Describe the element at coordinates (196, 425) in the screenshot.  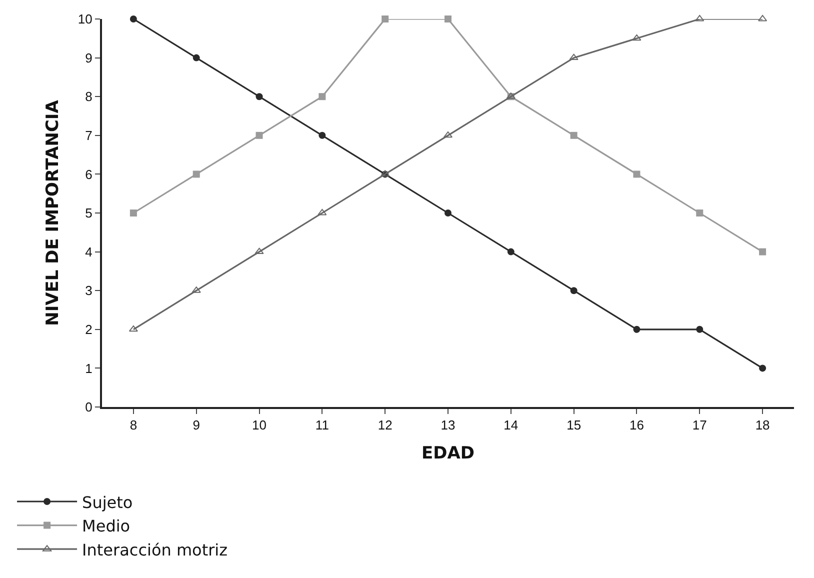
I see `x-tick-label: 9` at that location.